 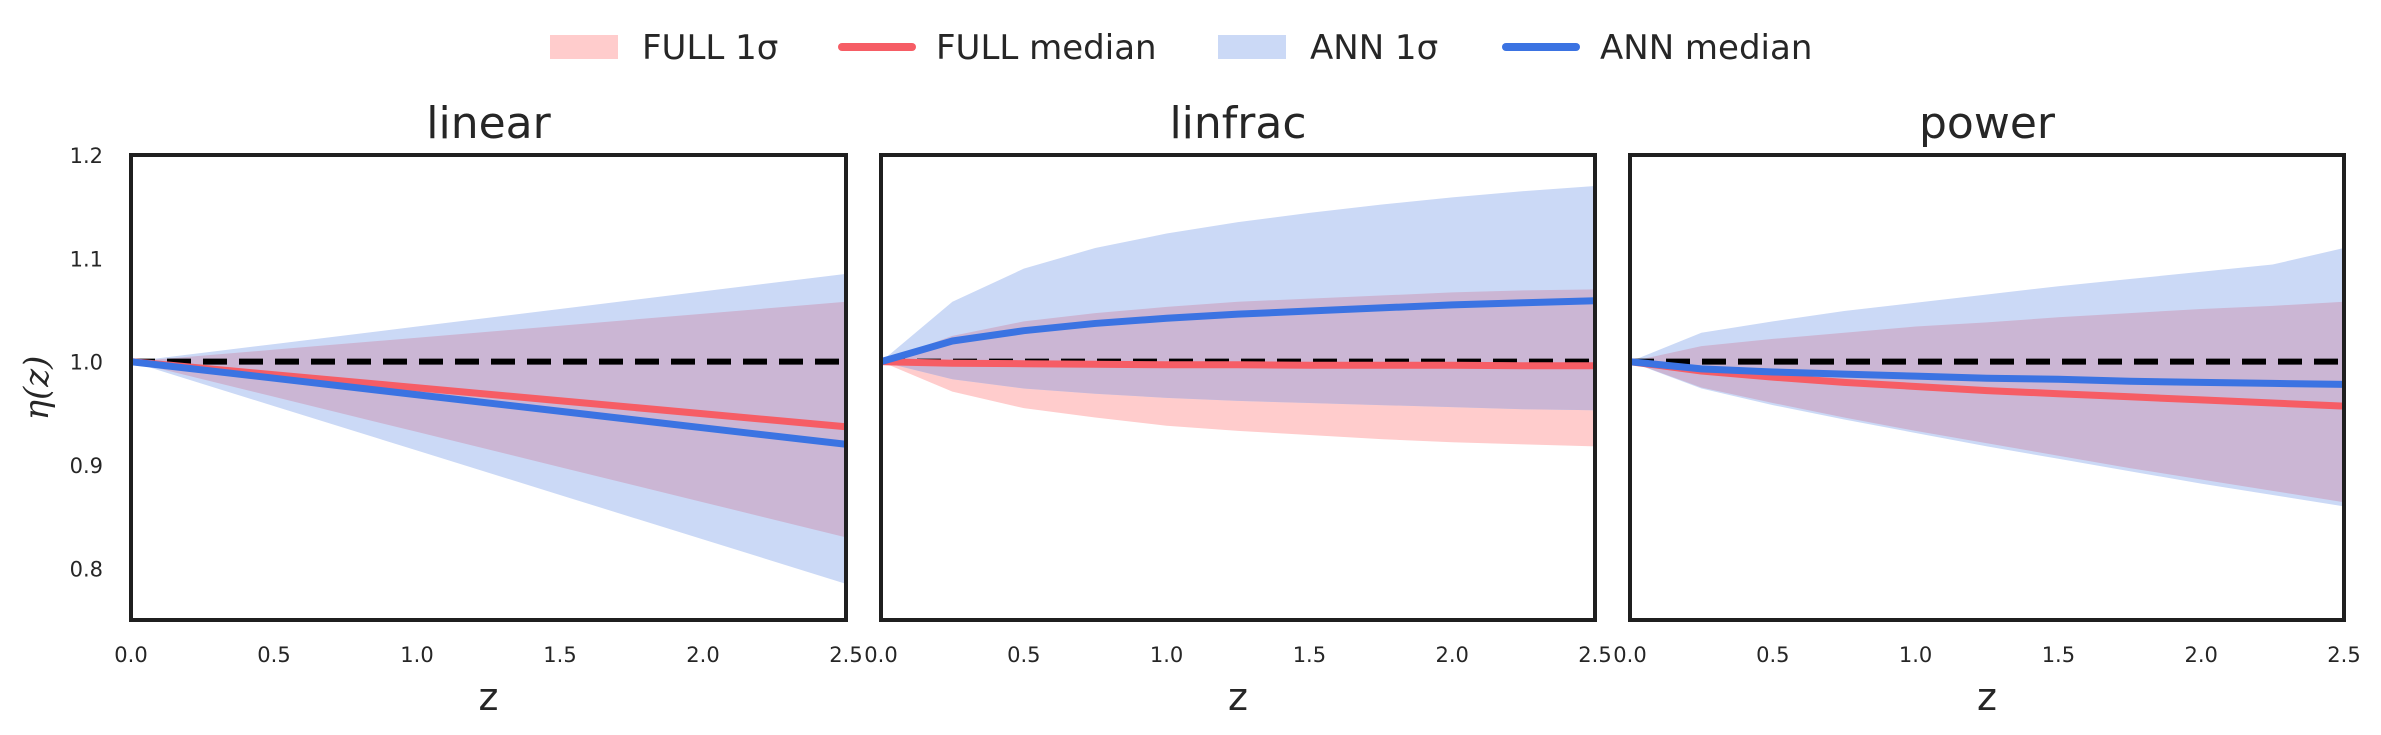 What do you see at coordinates (130, 655) in the screenshot?
I see `panel-linear-x-tick-0: 0.0` at bounding box center [130, 655].